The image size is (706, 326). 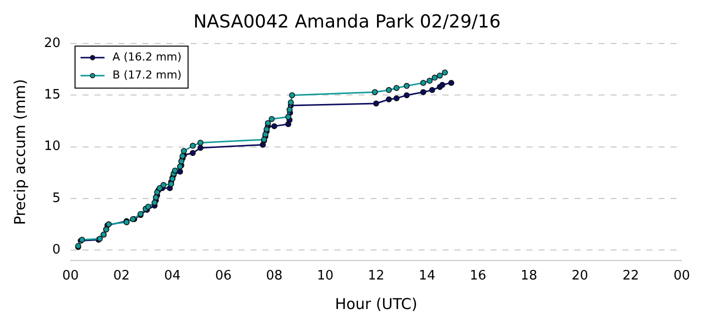 What do you see at coordinates (56, 250) in the screenshot?
I see `y-tick-label: 0` at bounding box center [56, 250].